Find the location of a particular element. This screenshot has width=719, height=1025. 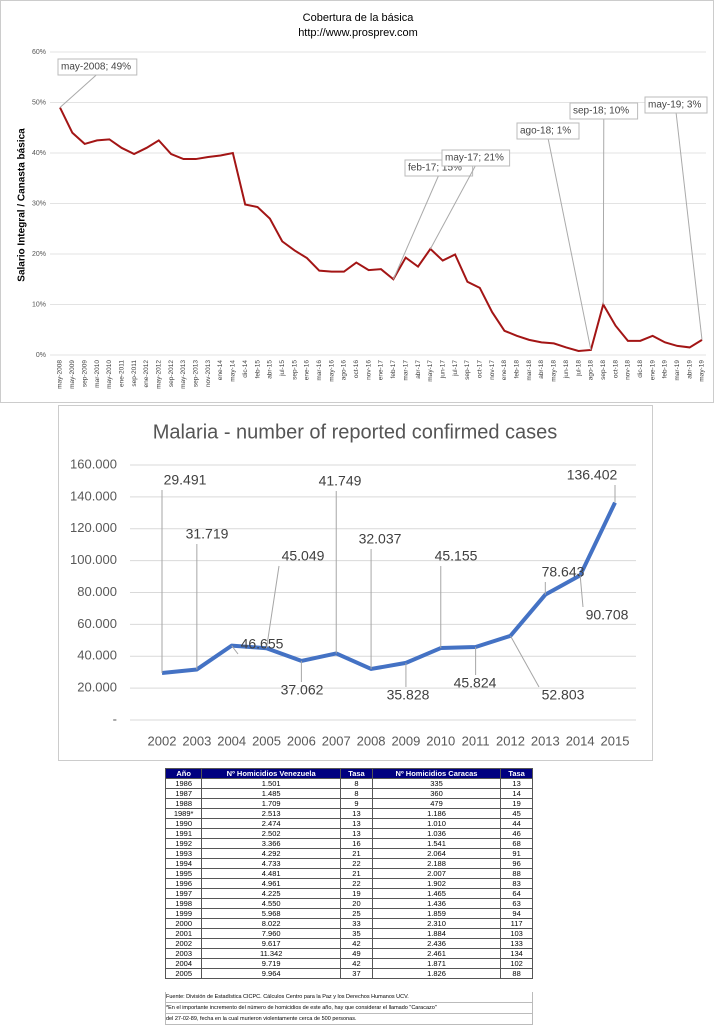

table-cell: 102 is located at coordinates (516, 963).